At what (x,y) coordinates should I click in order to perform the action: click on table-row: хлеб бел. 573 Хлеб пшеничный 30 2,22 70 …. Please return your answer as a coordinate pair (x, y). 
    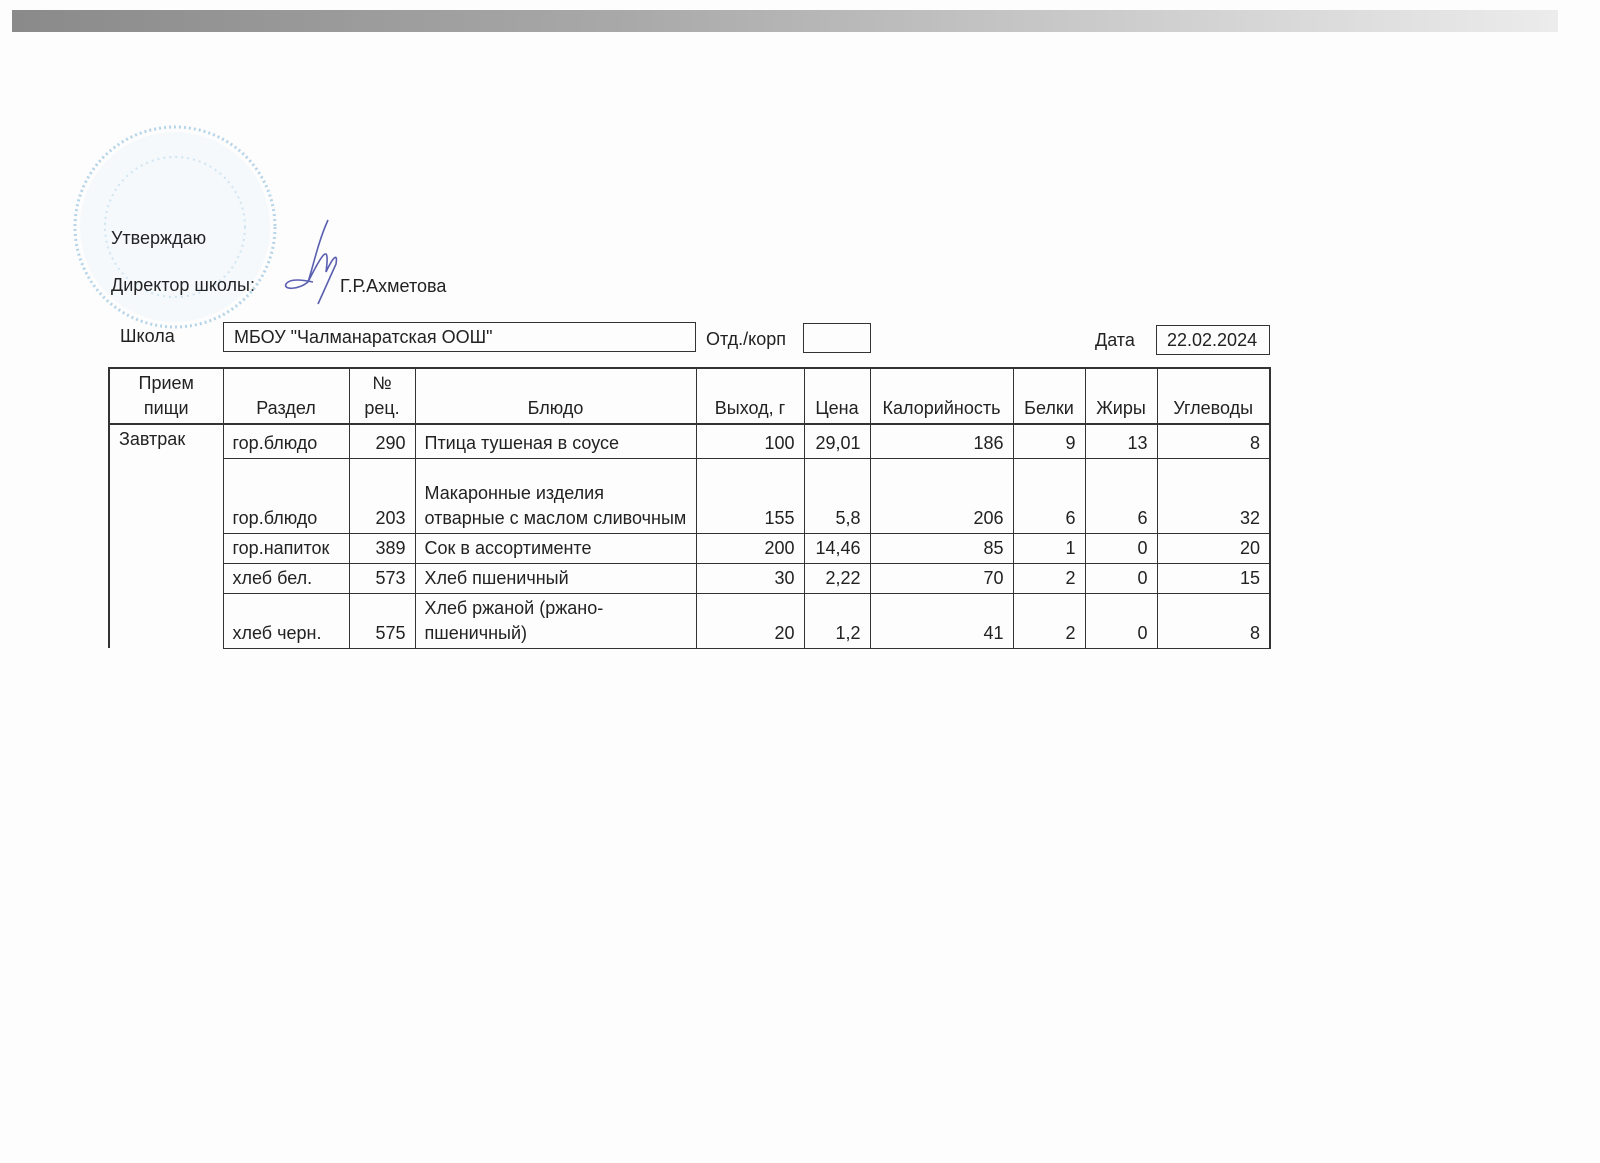
    Looking at the image, I should click on (690, 578).